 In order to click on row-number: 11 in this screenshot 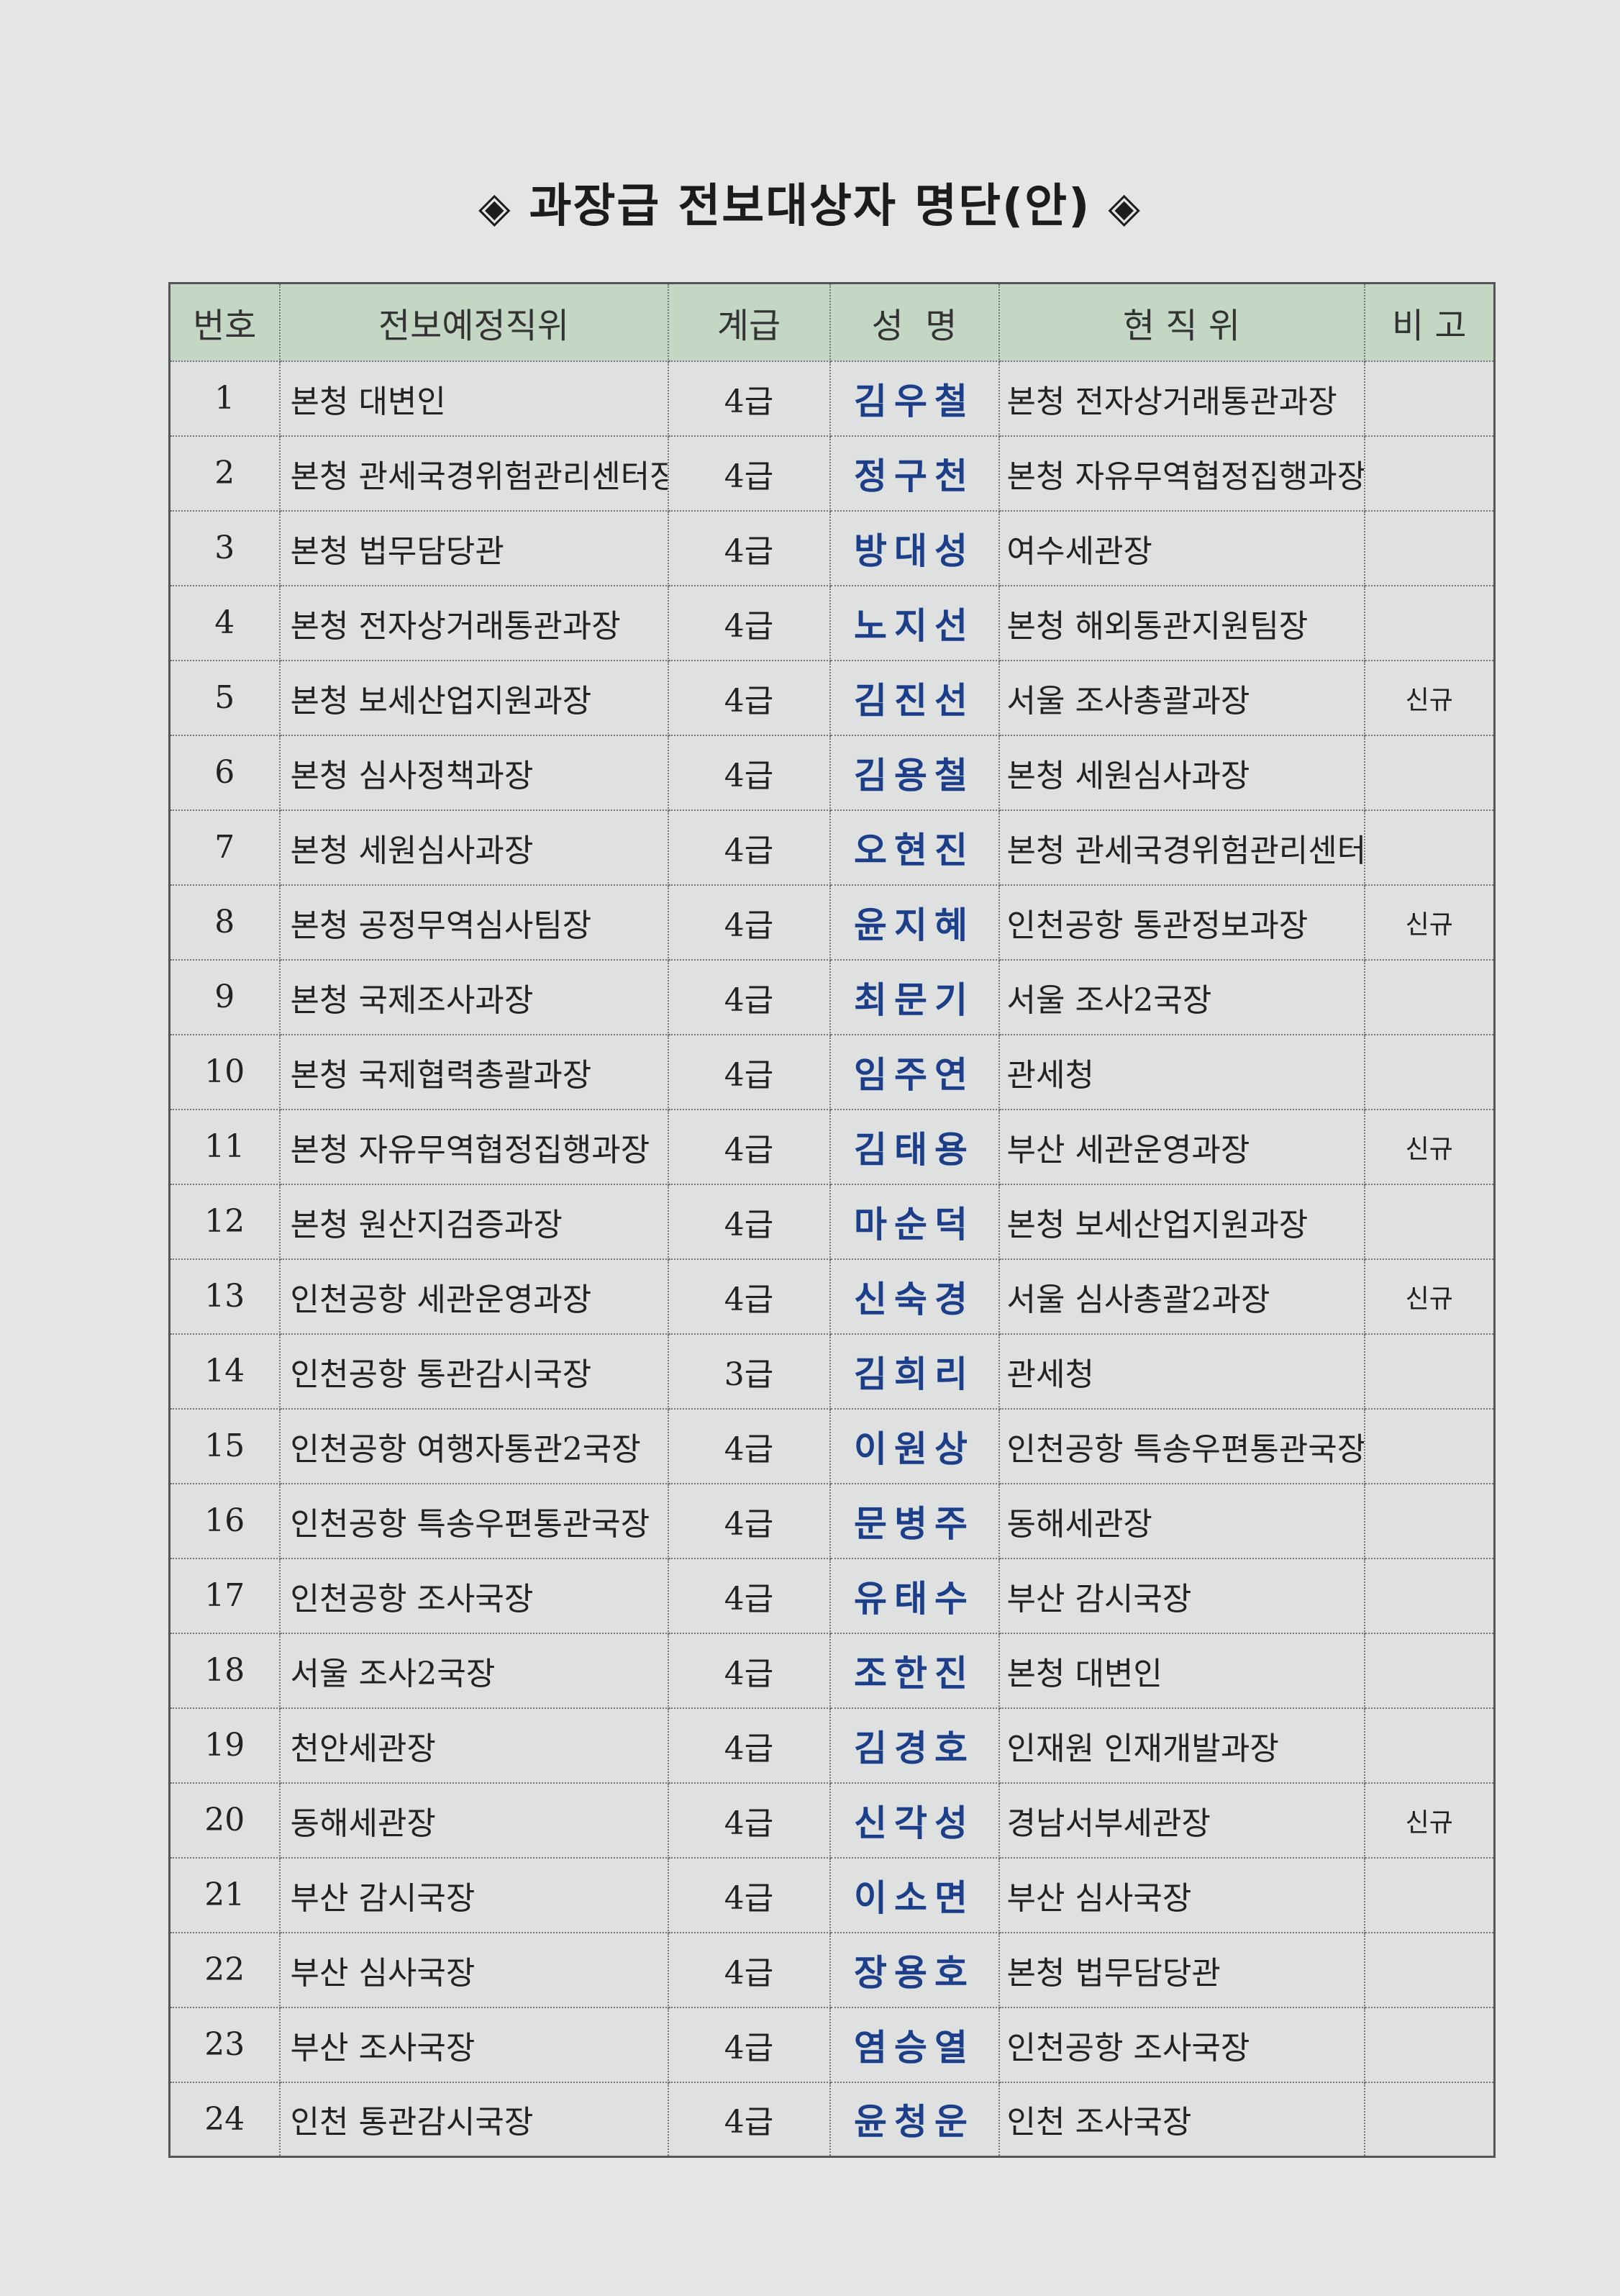, I will do `click(224, 1146)`.